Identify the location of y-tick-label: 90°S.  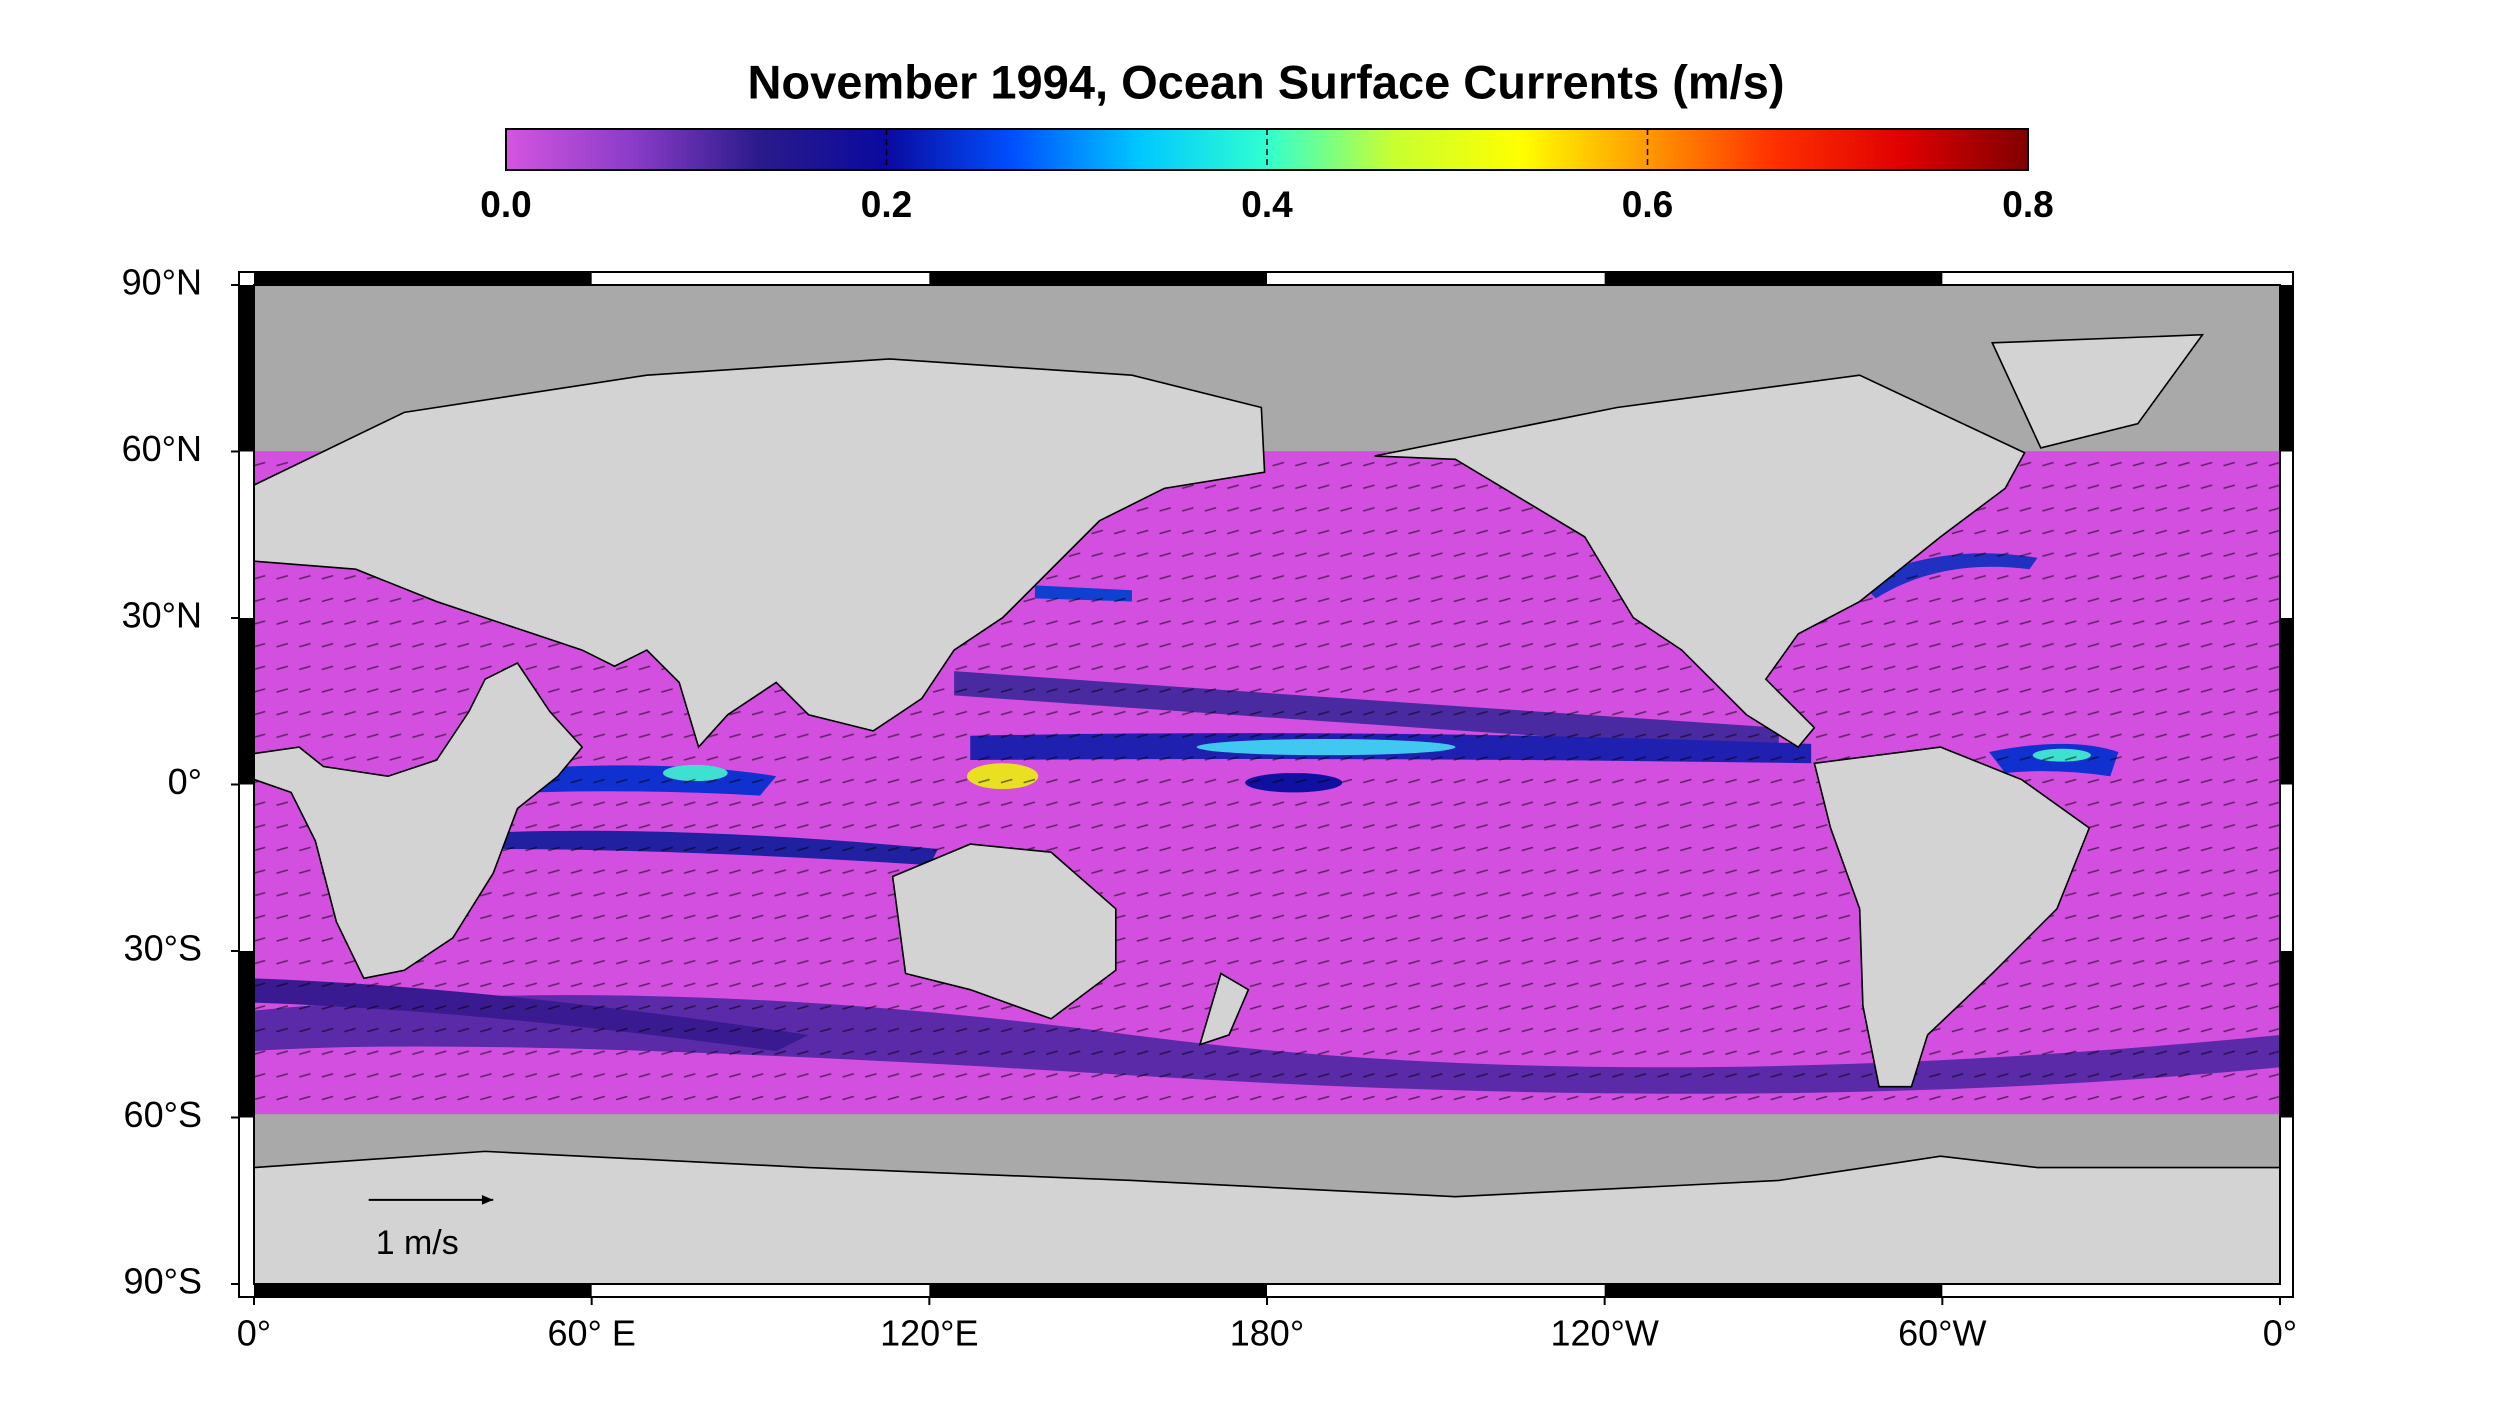
(163, 1281).